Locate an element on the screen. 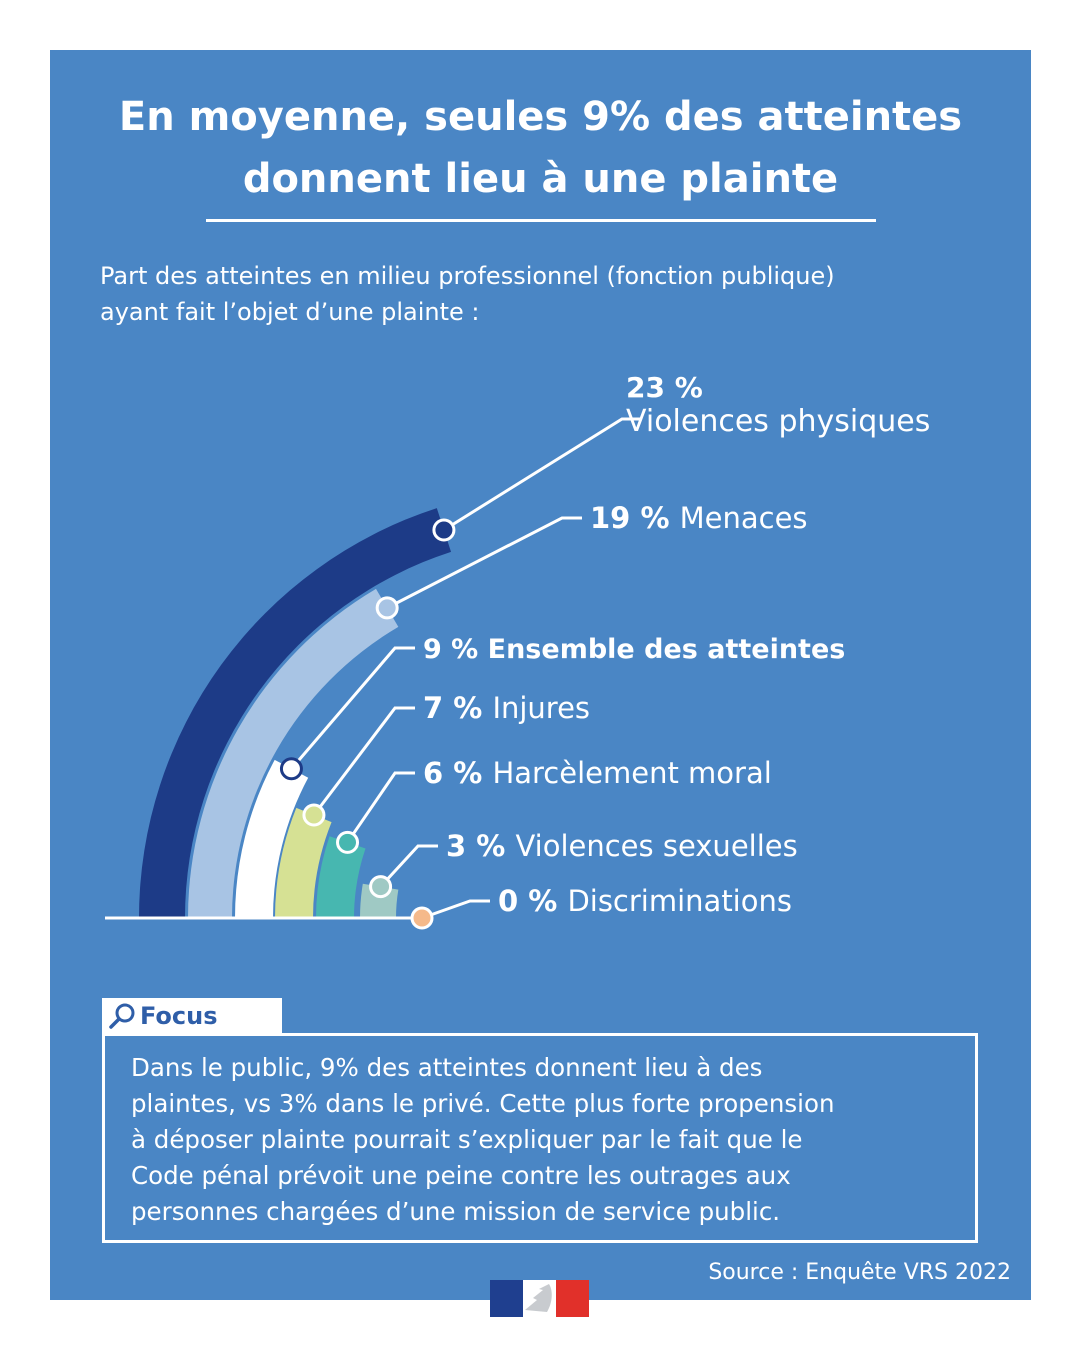 The image size is (1080, 1350). marker-ensemble-des-atteintes is located at coordinates (291, 769).